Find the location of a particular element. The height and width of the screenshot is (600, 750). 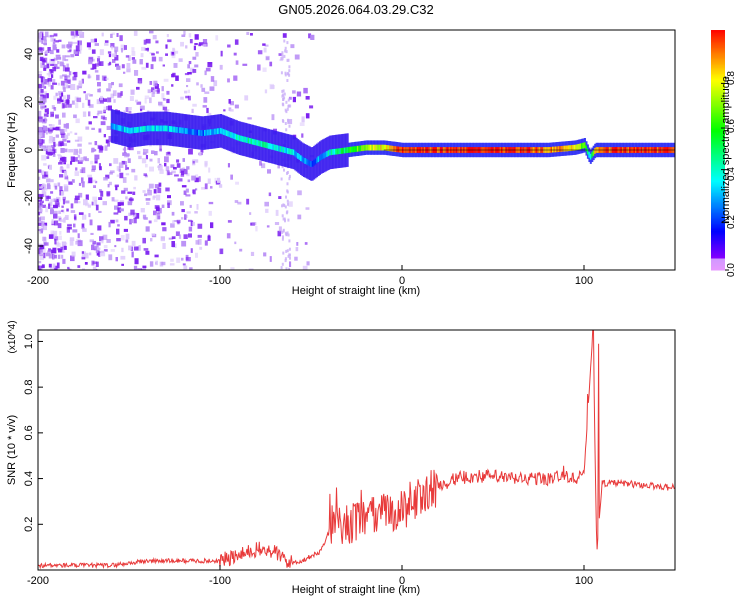

snr-x-tick-label: 0 is located at coordinates (402, 581).